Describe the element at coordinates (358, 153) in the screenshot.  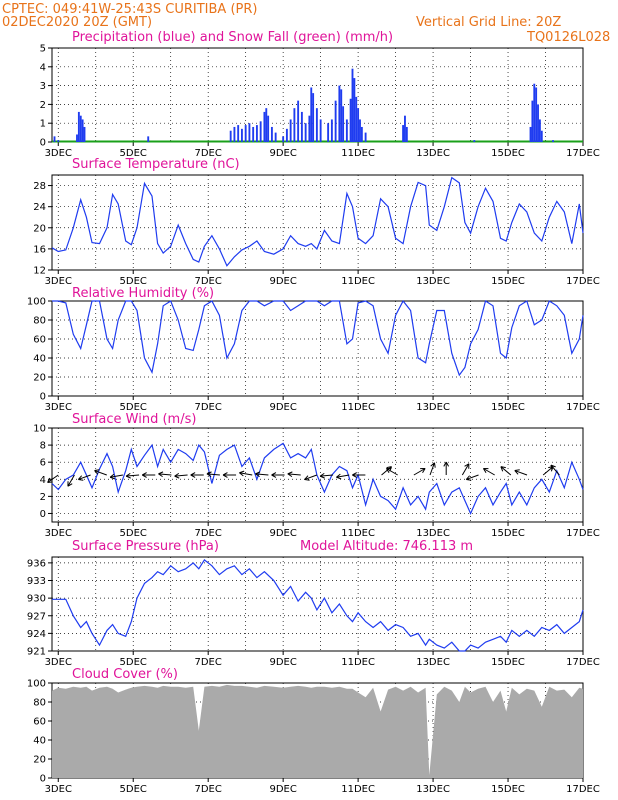
I see `precip-xtick-label: 11DEC` at that location.